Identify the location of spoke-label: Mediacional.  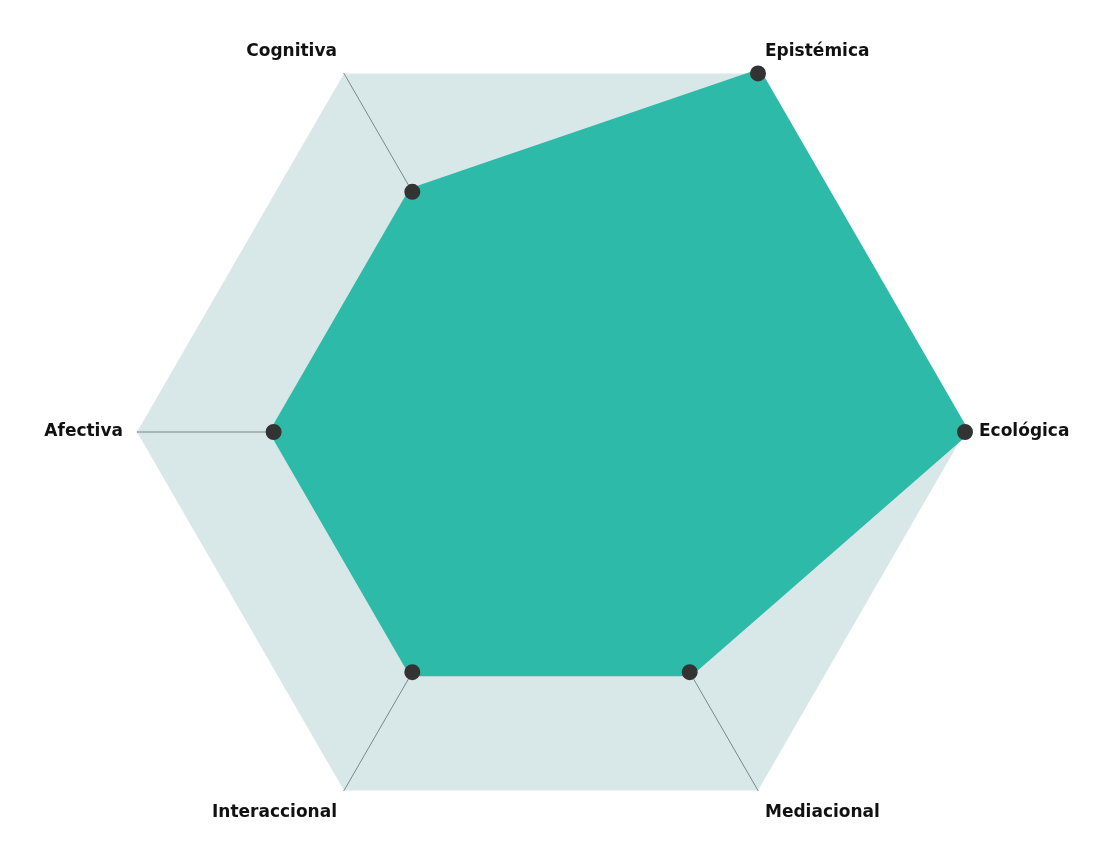
(822, 811).